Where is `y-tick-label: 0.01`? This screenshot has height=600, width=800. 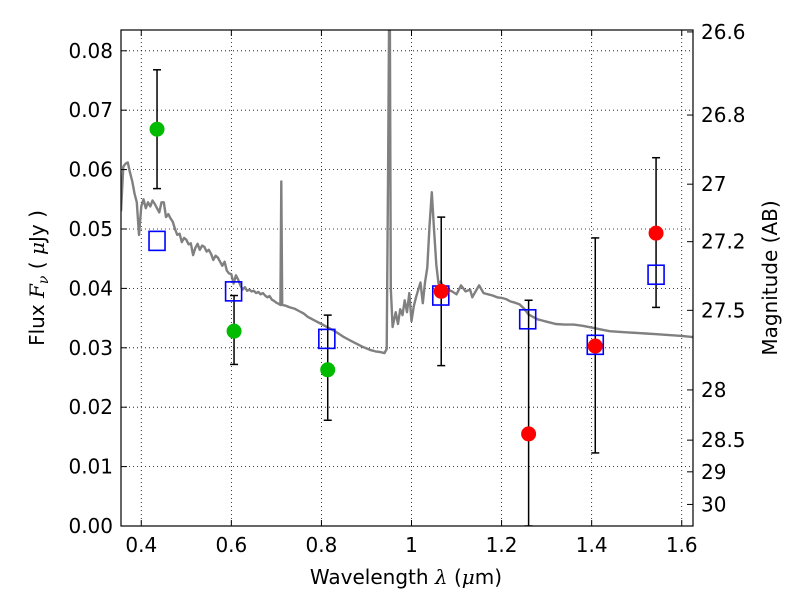 y-tick-label: 0.01 is located at coordinates (90, 467).